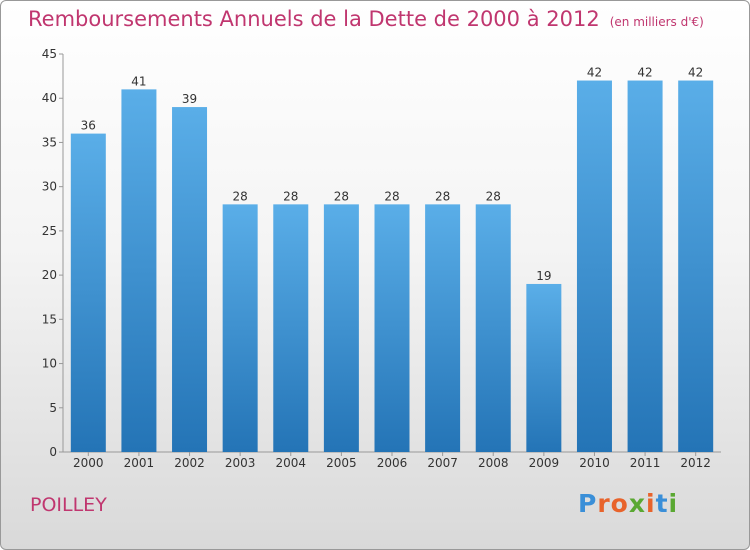  What do you see at coordinates (49, 319) in the screenshot?
I see `y-tick-label: 15` at bounding box center [49, 319].